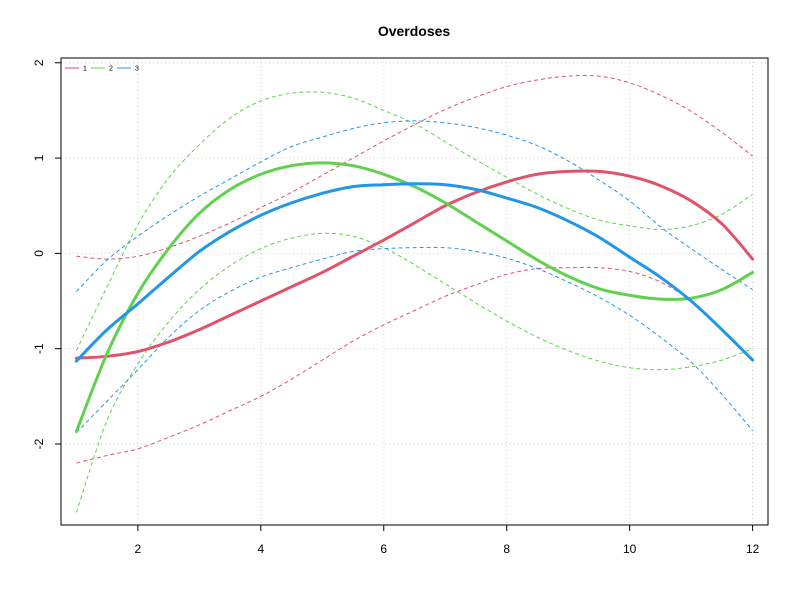 This screenshot has height=600, width=800. I want to click on y-tick-label: -2, so click(39, 443).